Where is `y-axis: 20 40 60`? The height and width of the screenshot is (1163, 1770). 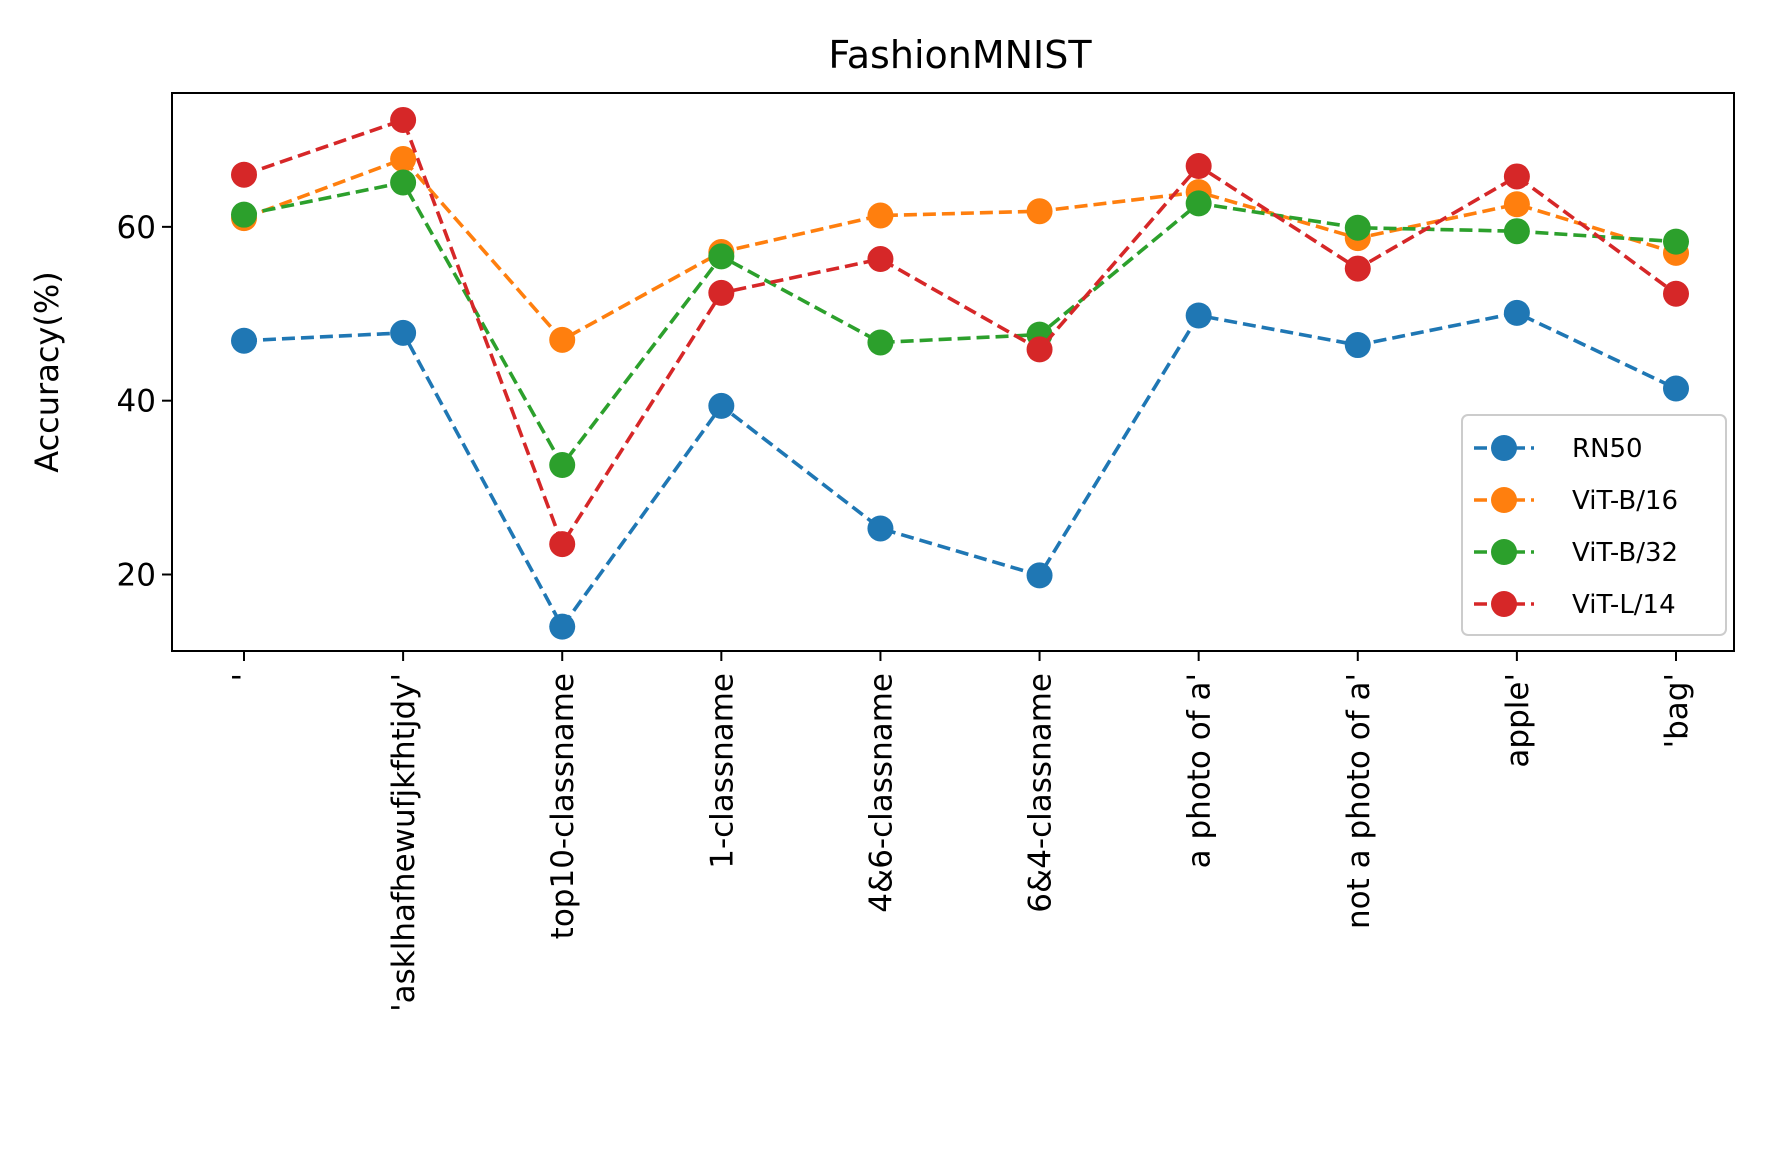 y-axis: 20 40 60 is located at coordinates (144, 402).